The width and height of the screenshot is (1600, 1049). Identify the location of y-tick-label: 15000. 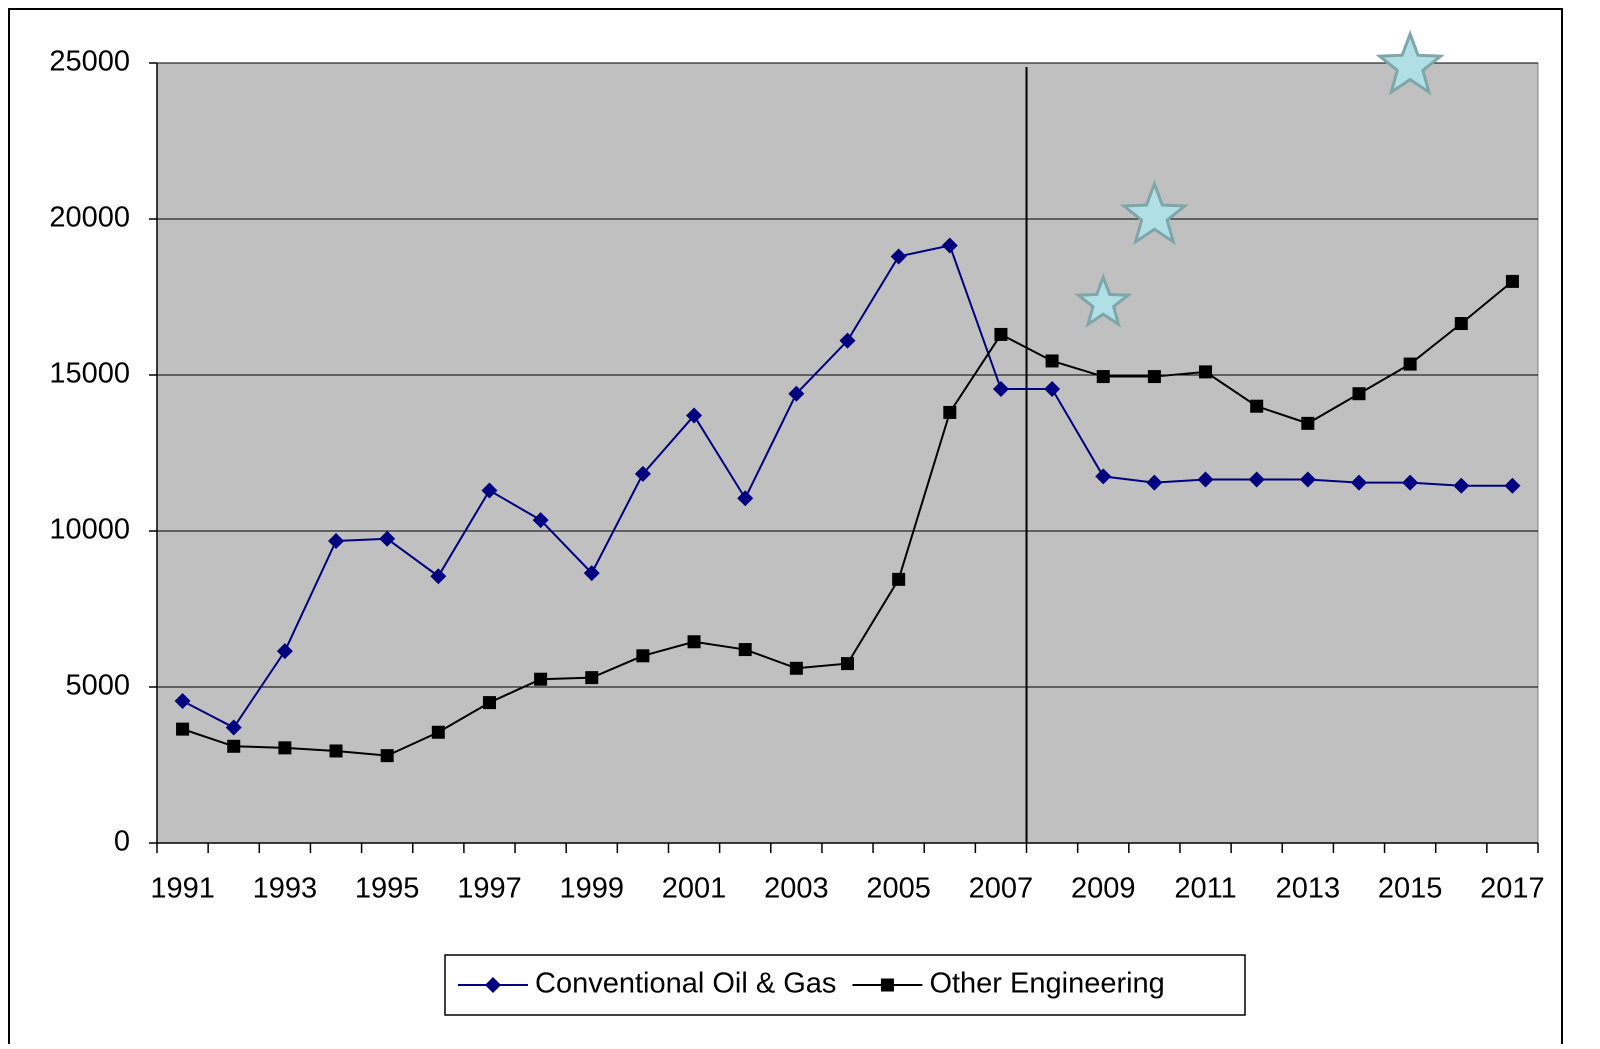
(89, 374).